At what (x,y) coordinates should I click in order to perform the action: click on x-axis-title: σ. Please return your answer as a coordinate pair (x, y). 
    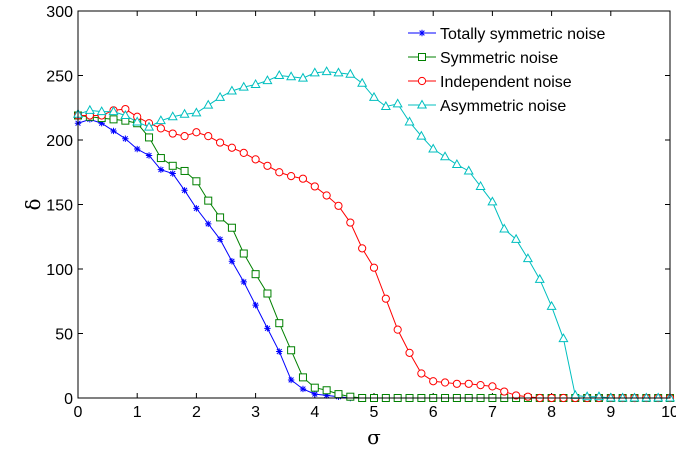
    Looking at the image, I should click on (374, 437).